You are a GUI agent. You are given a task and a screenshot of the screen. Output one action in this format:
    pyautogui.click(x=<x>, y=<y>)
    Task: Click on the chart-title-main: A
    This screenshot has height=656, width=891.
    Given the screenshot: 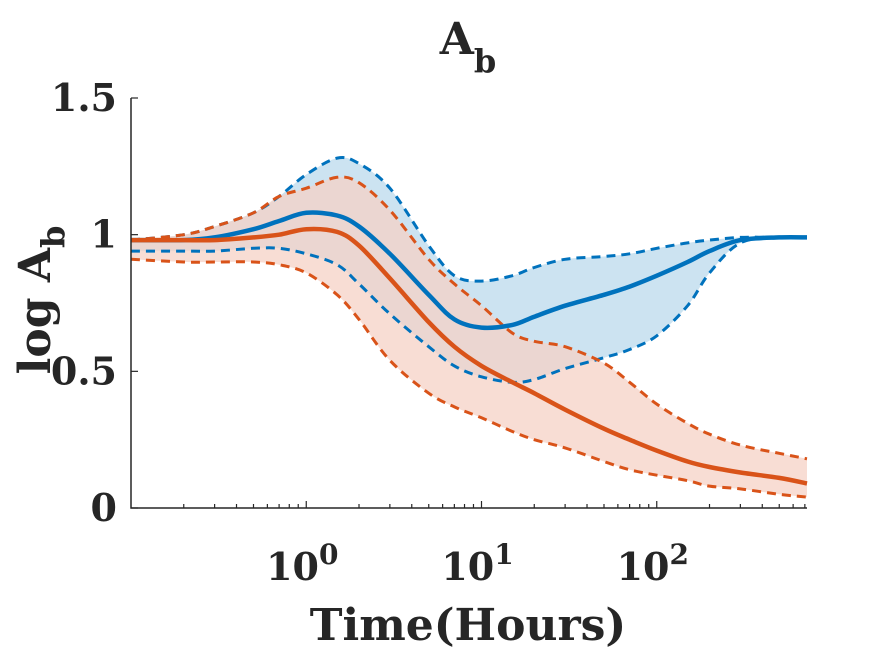 What is the action you would take?
    pyautogui.click(x=457, y=39)
    